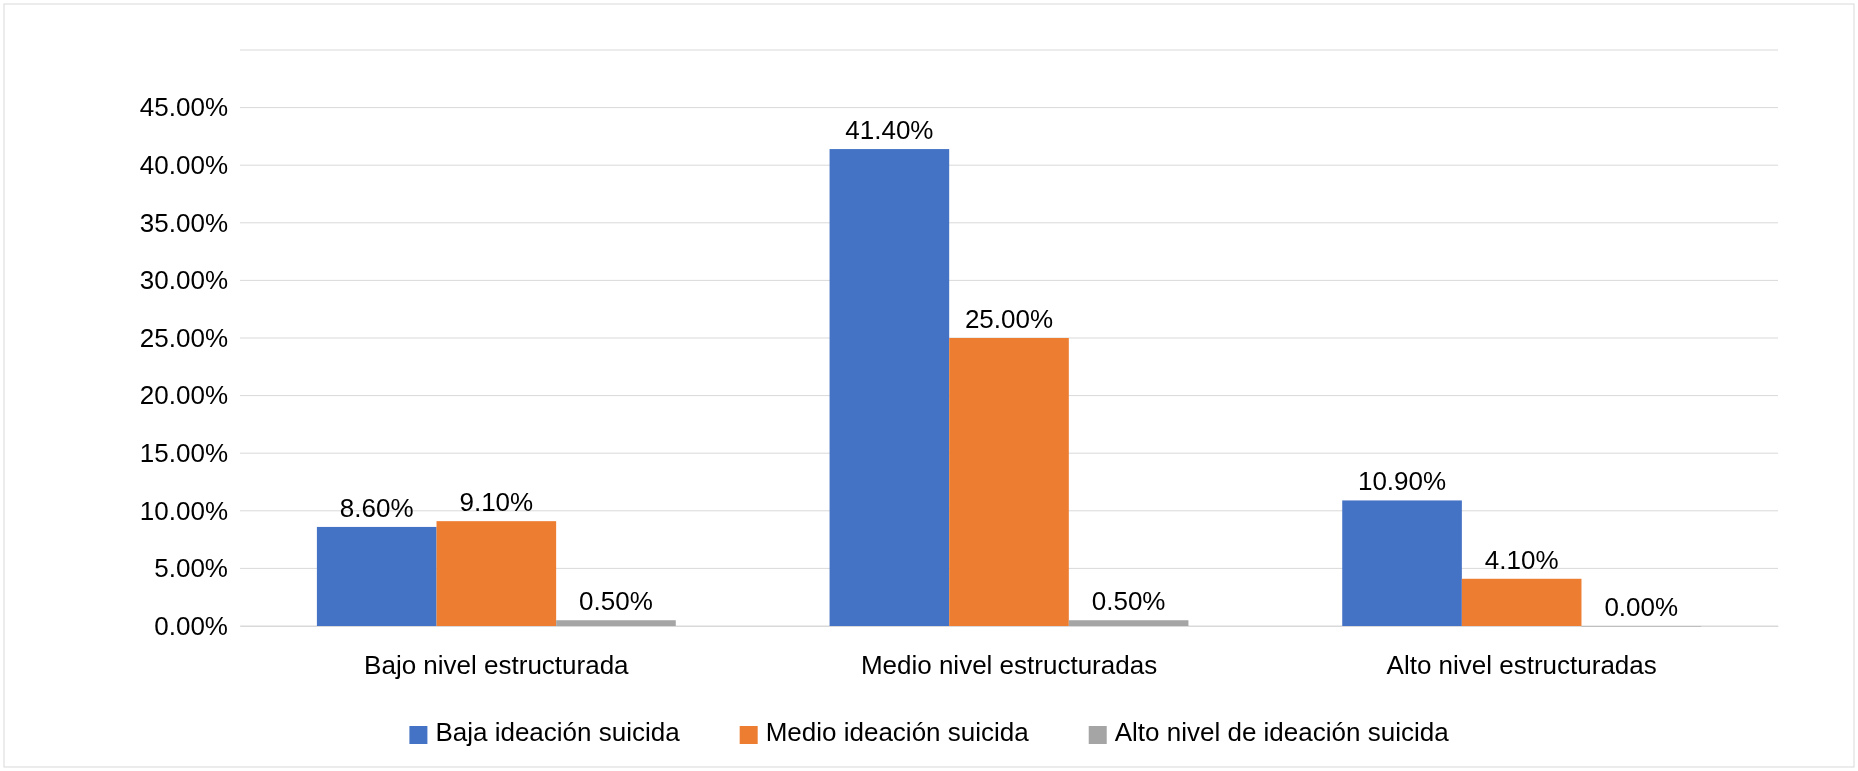 Image resolution: width=1858 pixels, height=771 pixels. Describe the element at coordinates (183, 280) in the screenshot. I see `y-tick-label: 30.00%` at that location.